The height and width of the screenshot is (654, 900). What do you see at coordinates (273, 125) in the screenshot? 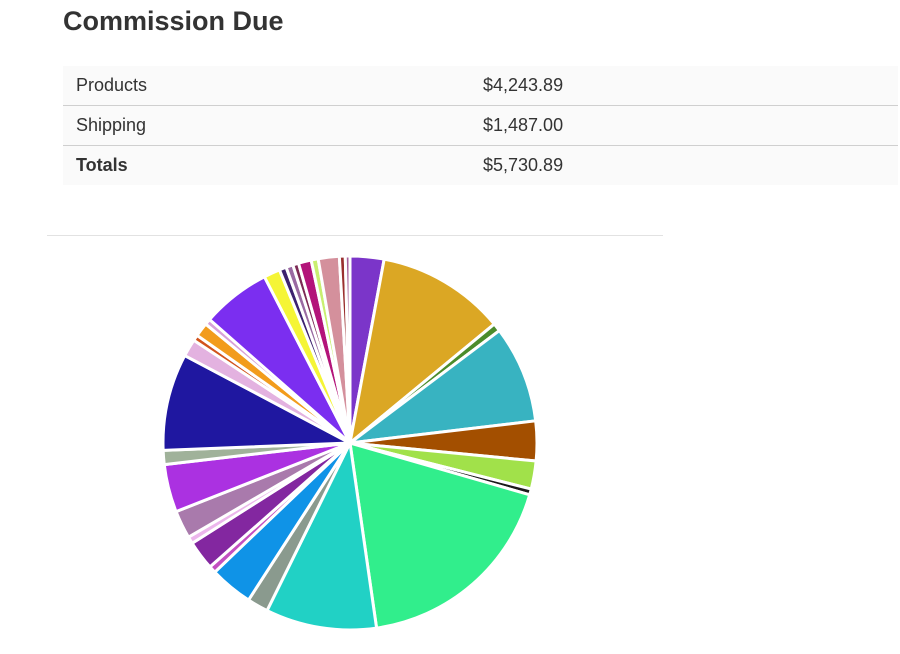
I see `row-label: Shipping` at bounding box center [273, 125].